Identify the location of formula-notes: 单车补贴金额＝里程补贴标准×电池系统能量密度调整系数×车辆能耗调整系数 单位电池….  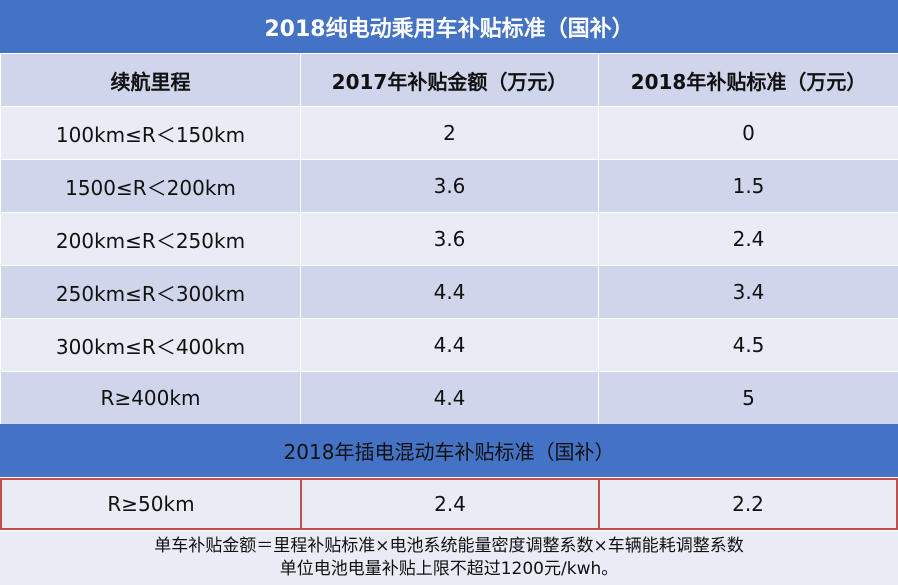
(449, 558).